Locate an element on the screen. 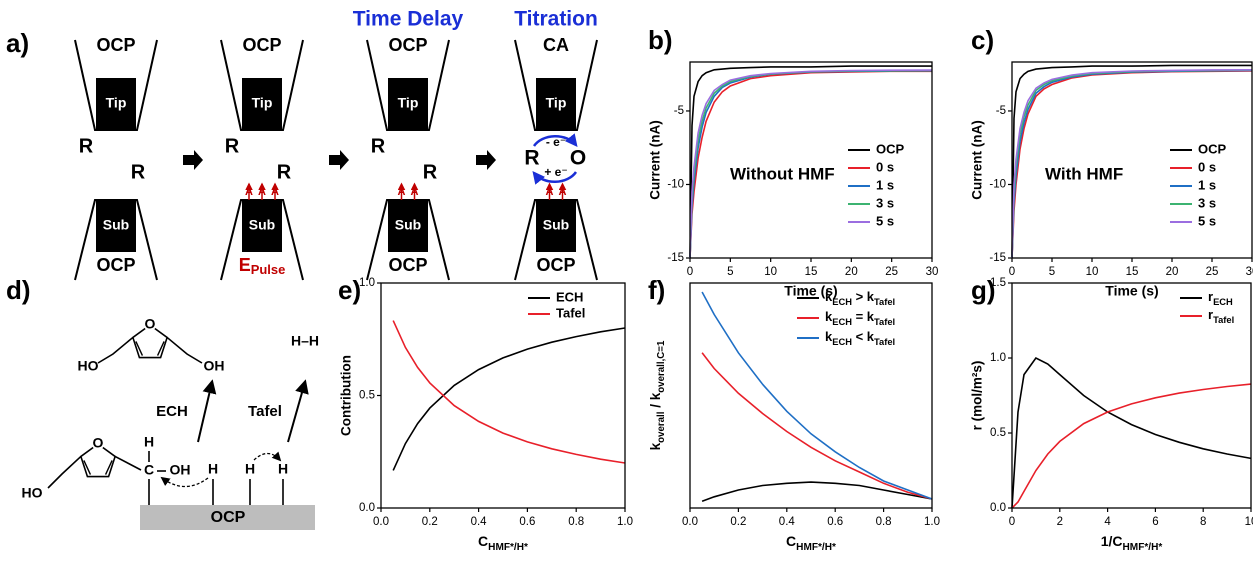 The image size is (1253, 569). x-tick-label: 20 is located at coordinates (851, 272).